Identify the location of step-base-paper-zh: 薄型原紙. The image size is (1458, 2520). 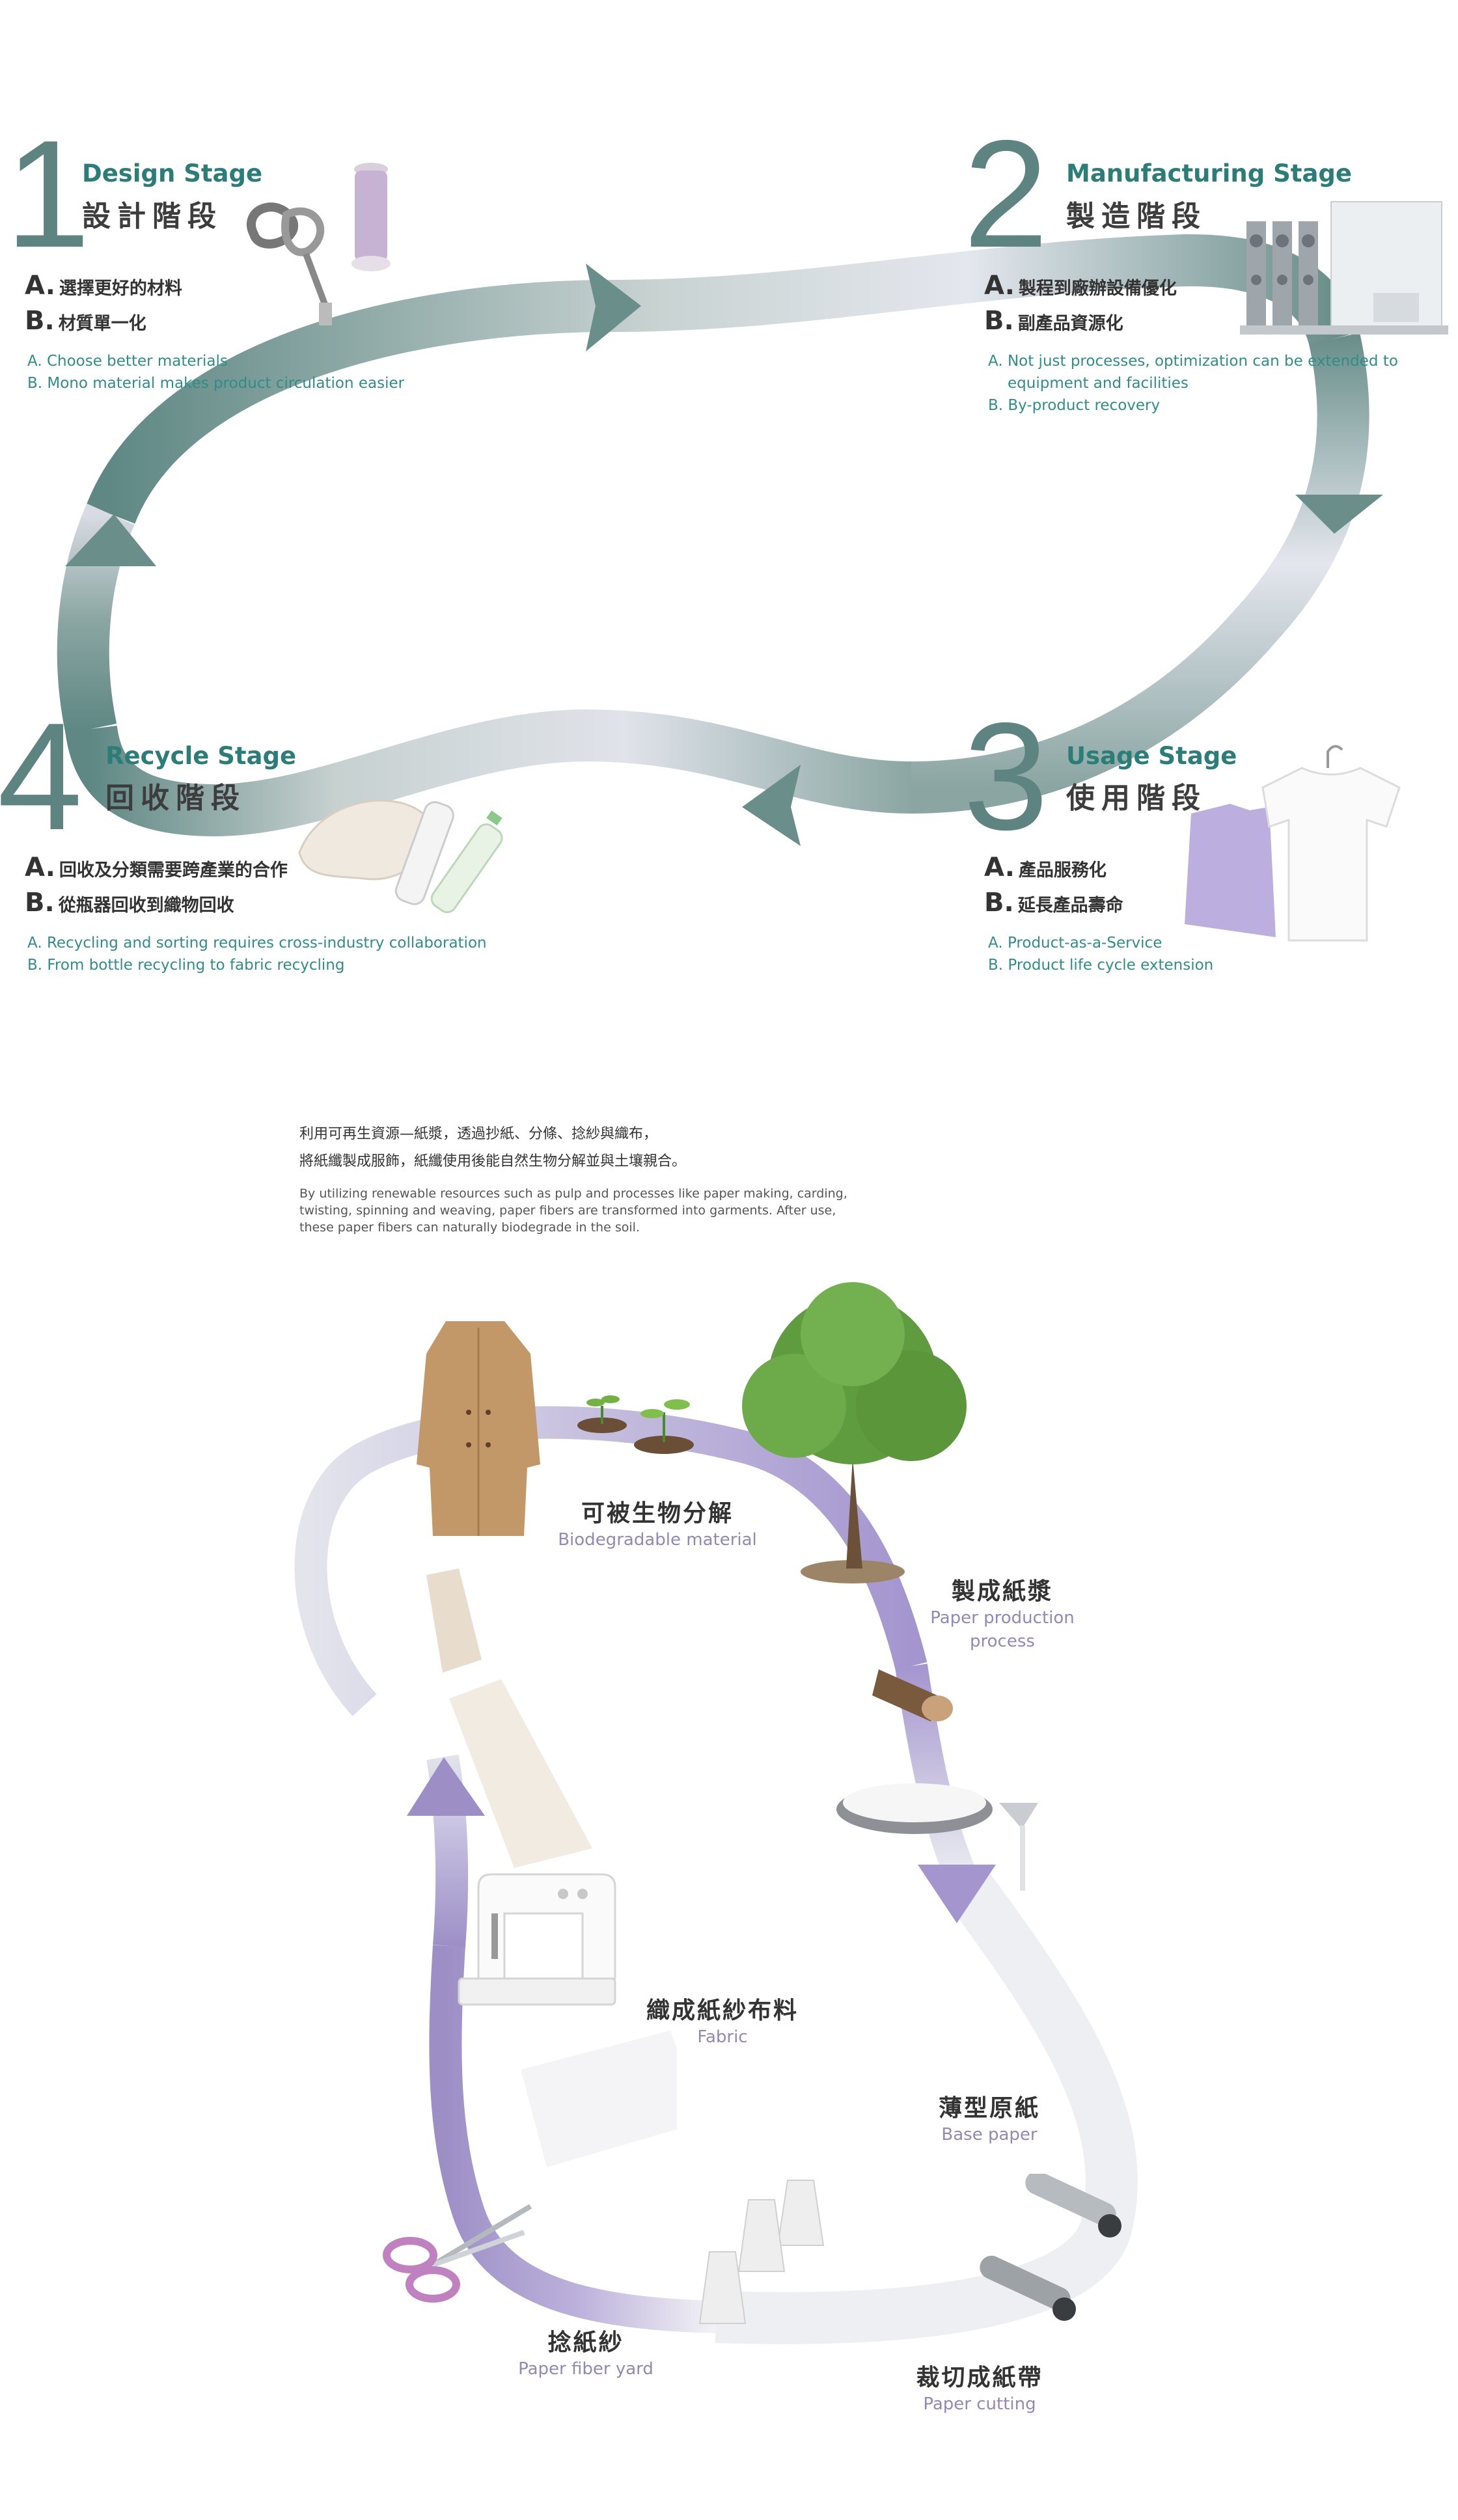
(989, 2108).